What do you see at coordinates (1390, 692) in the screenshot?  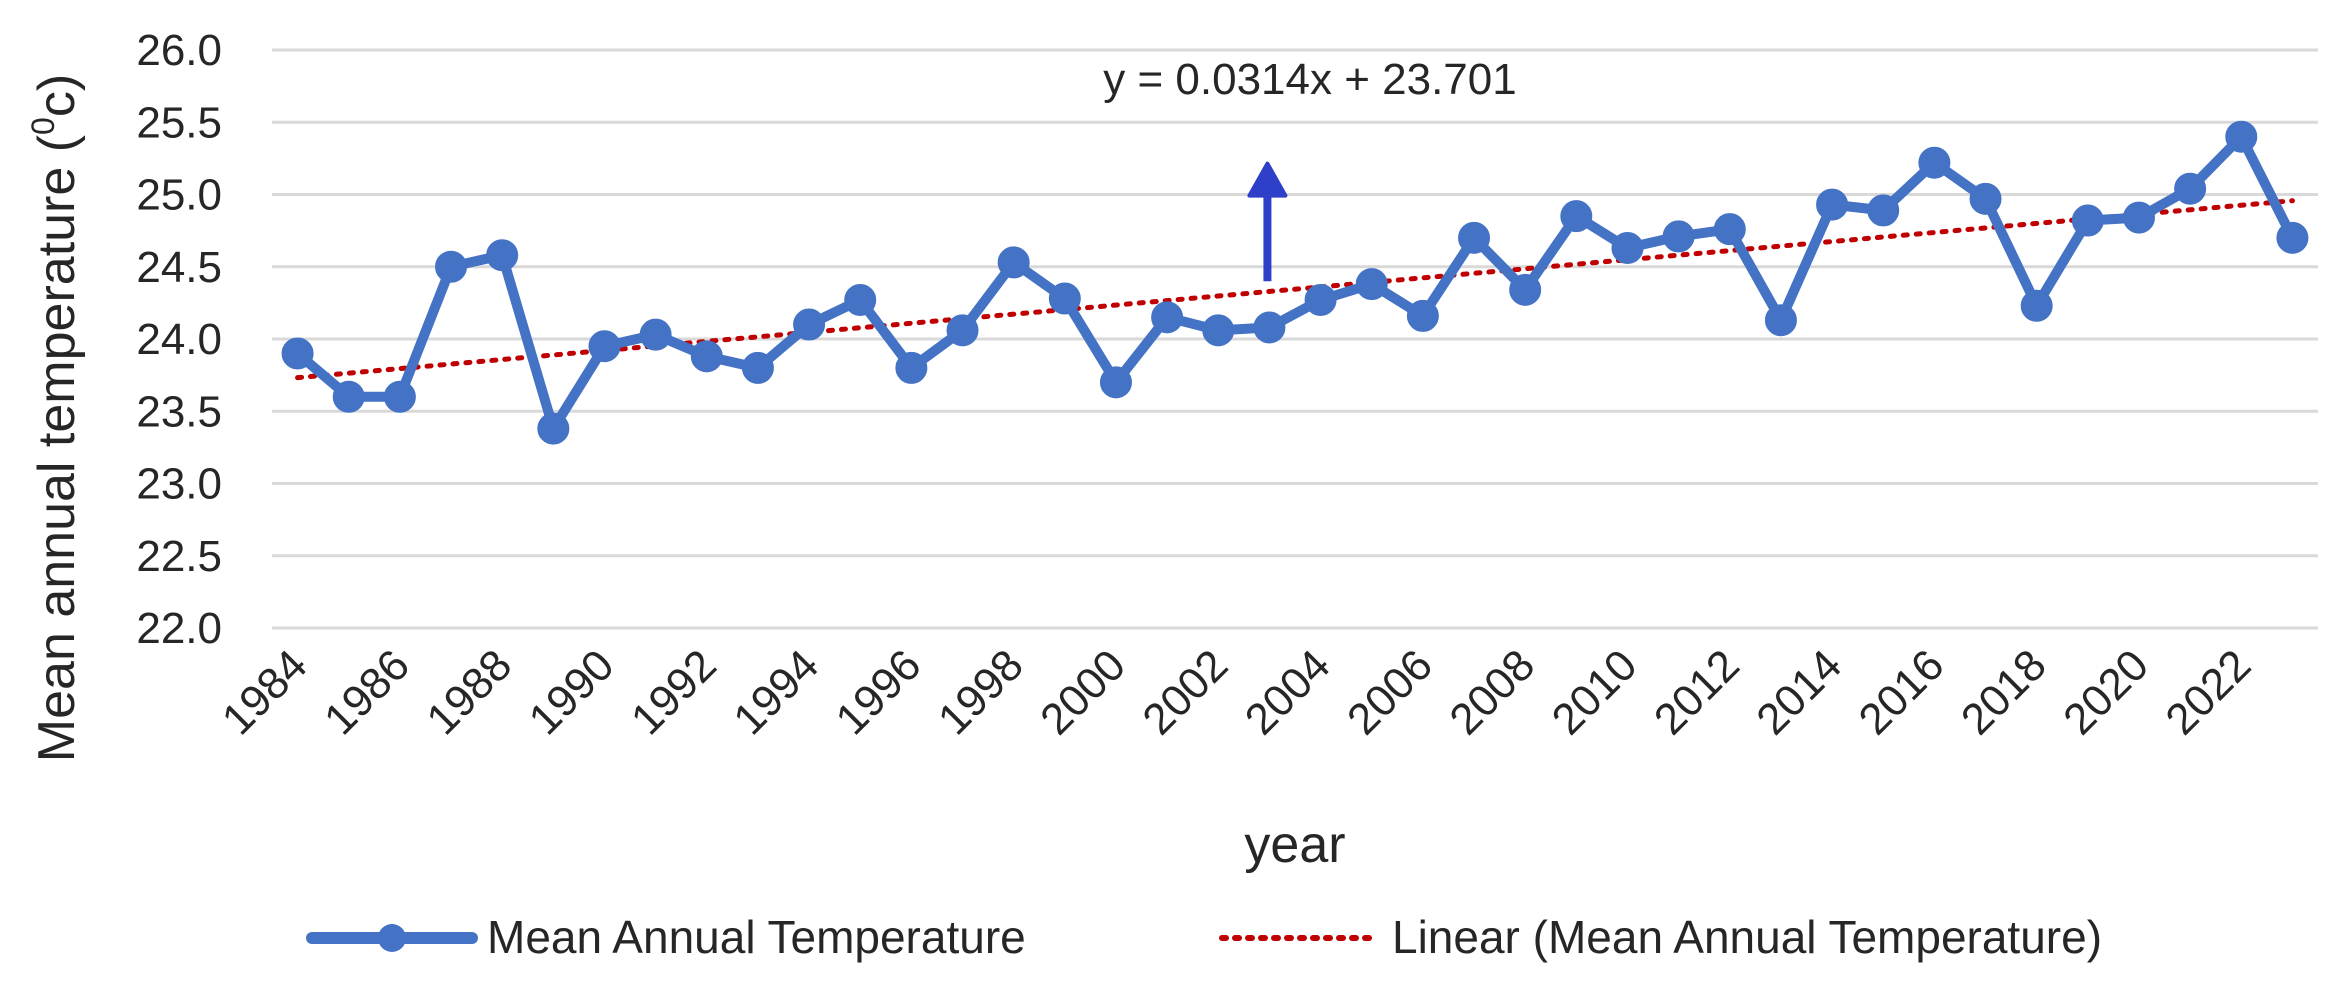 I see `x-tick-label-11: 2006` at bounding box center [1390, 692].